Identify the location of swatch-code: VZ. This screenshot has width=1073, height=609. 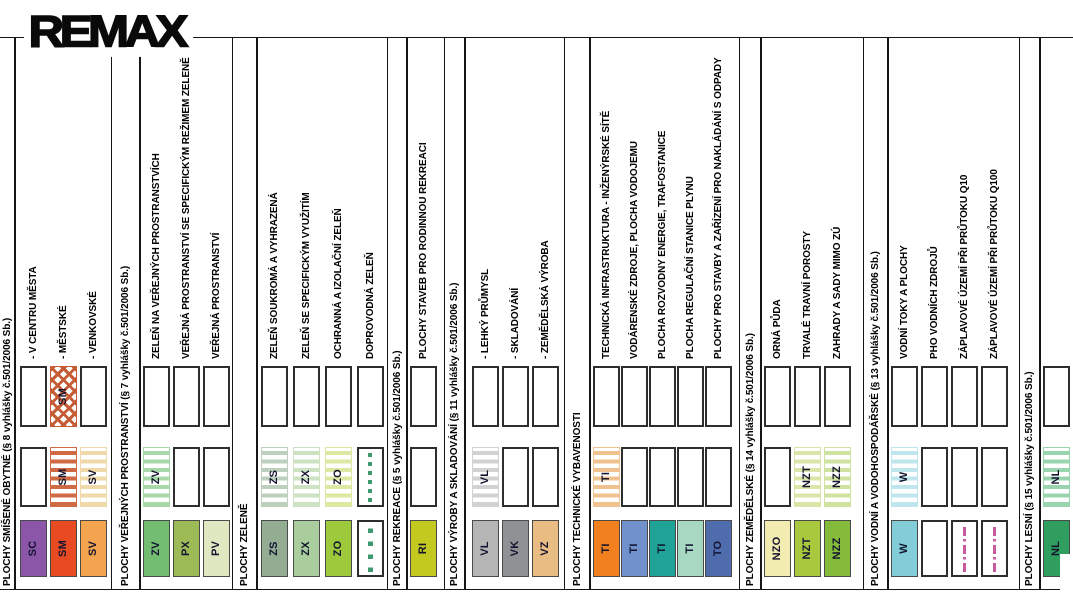
(545, 548).